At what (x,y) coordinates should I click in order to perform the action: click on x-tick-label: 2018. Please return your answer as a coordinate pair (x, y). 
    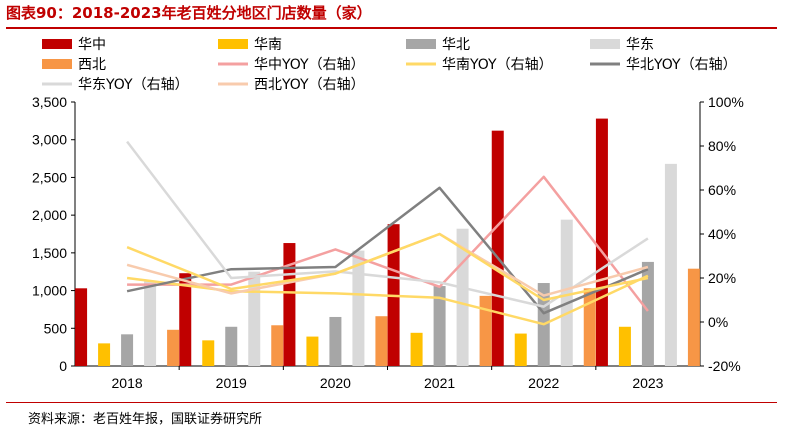
    Looking at the image, I should click on (127, 383).